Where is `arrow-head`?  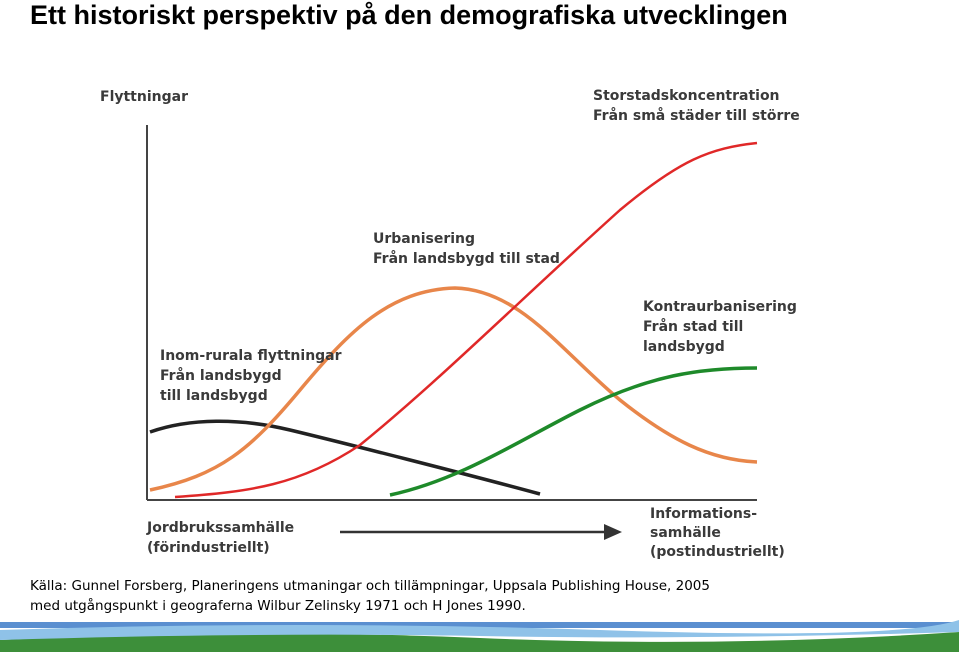
arrow-head is located at coordinates (613, 532).